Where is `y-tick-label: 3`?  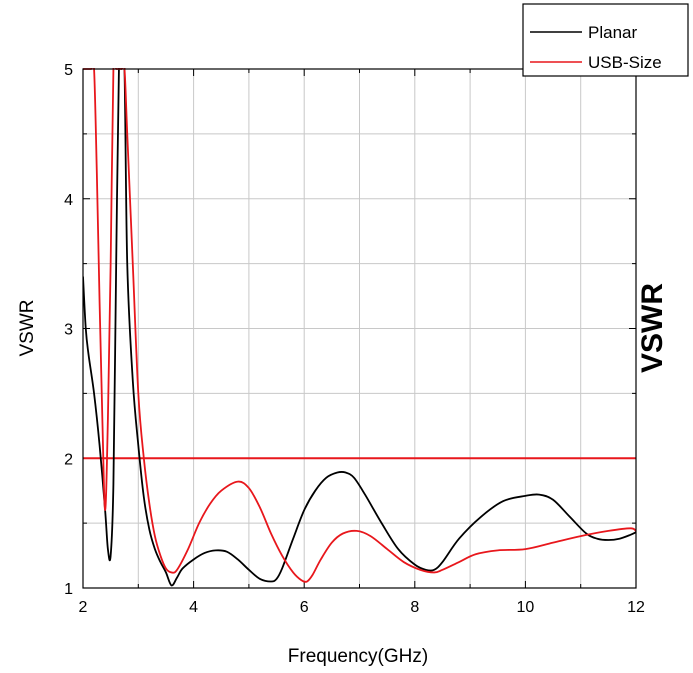 y-tick-label: 3 is located at coordinates (68, 330).